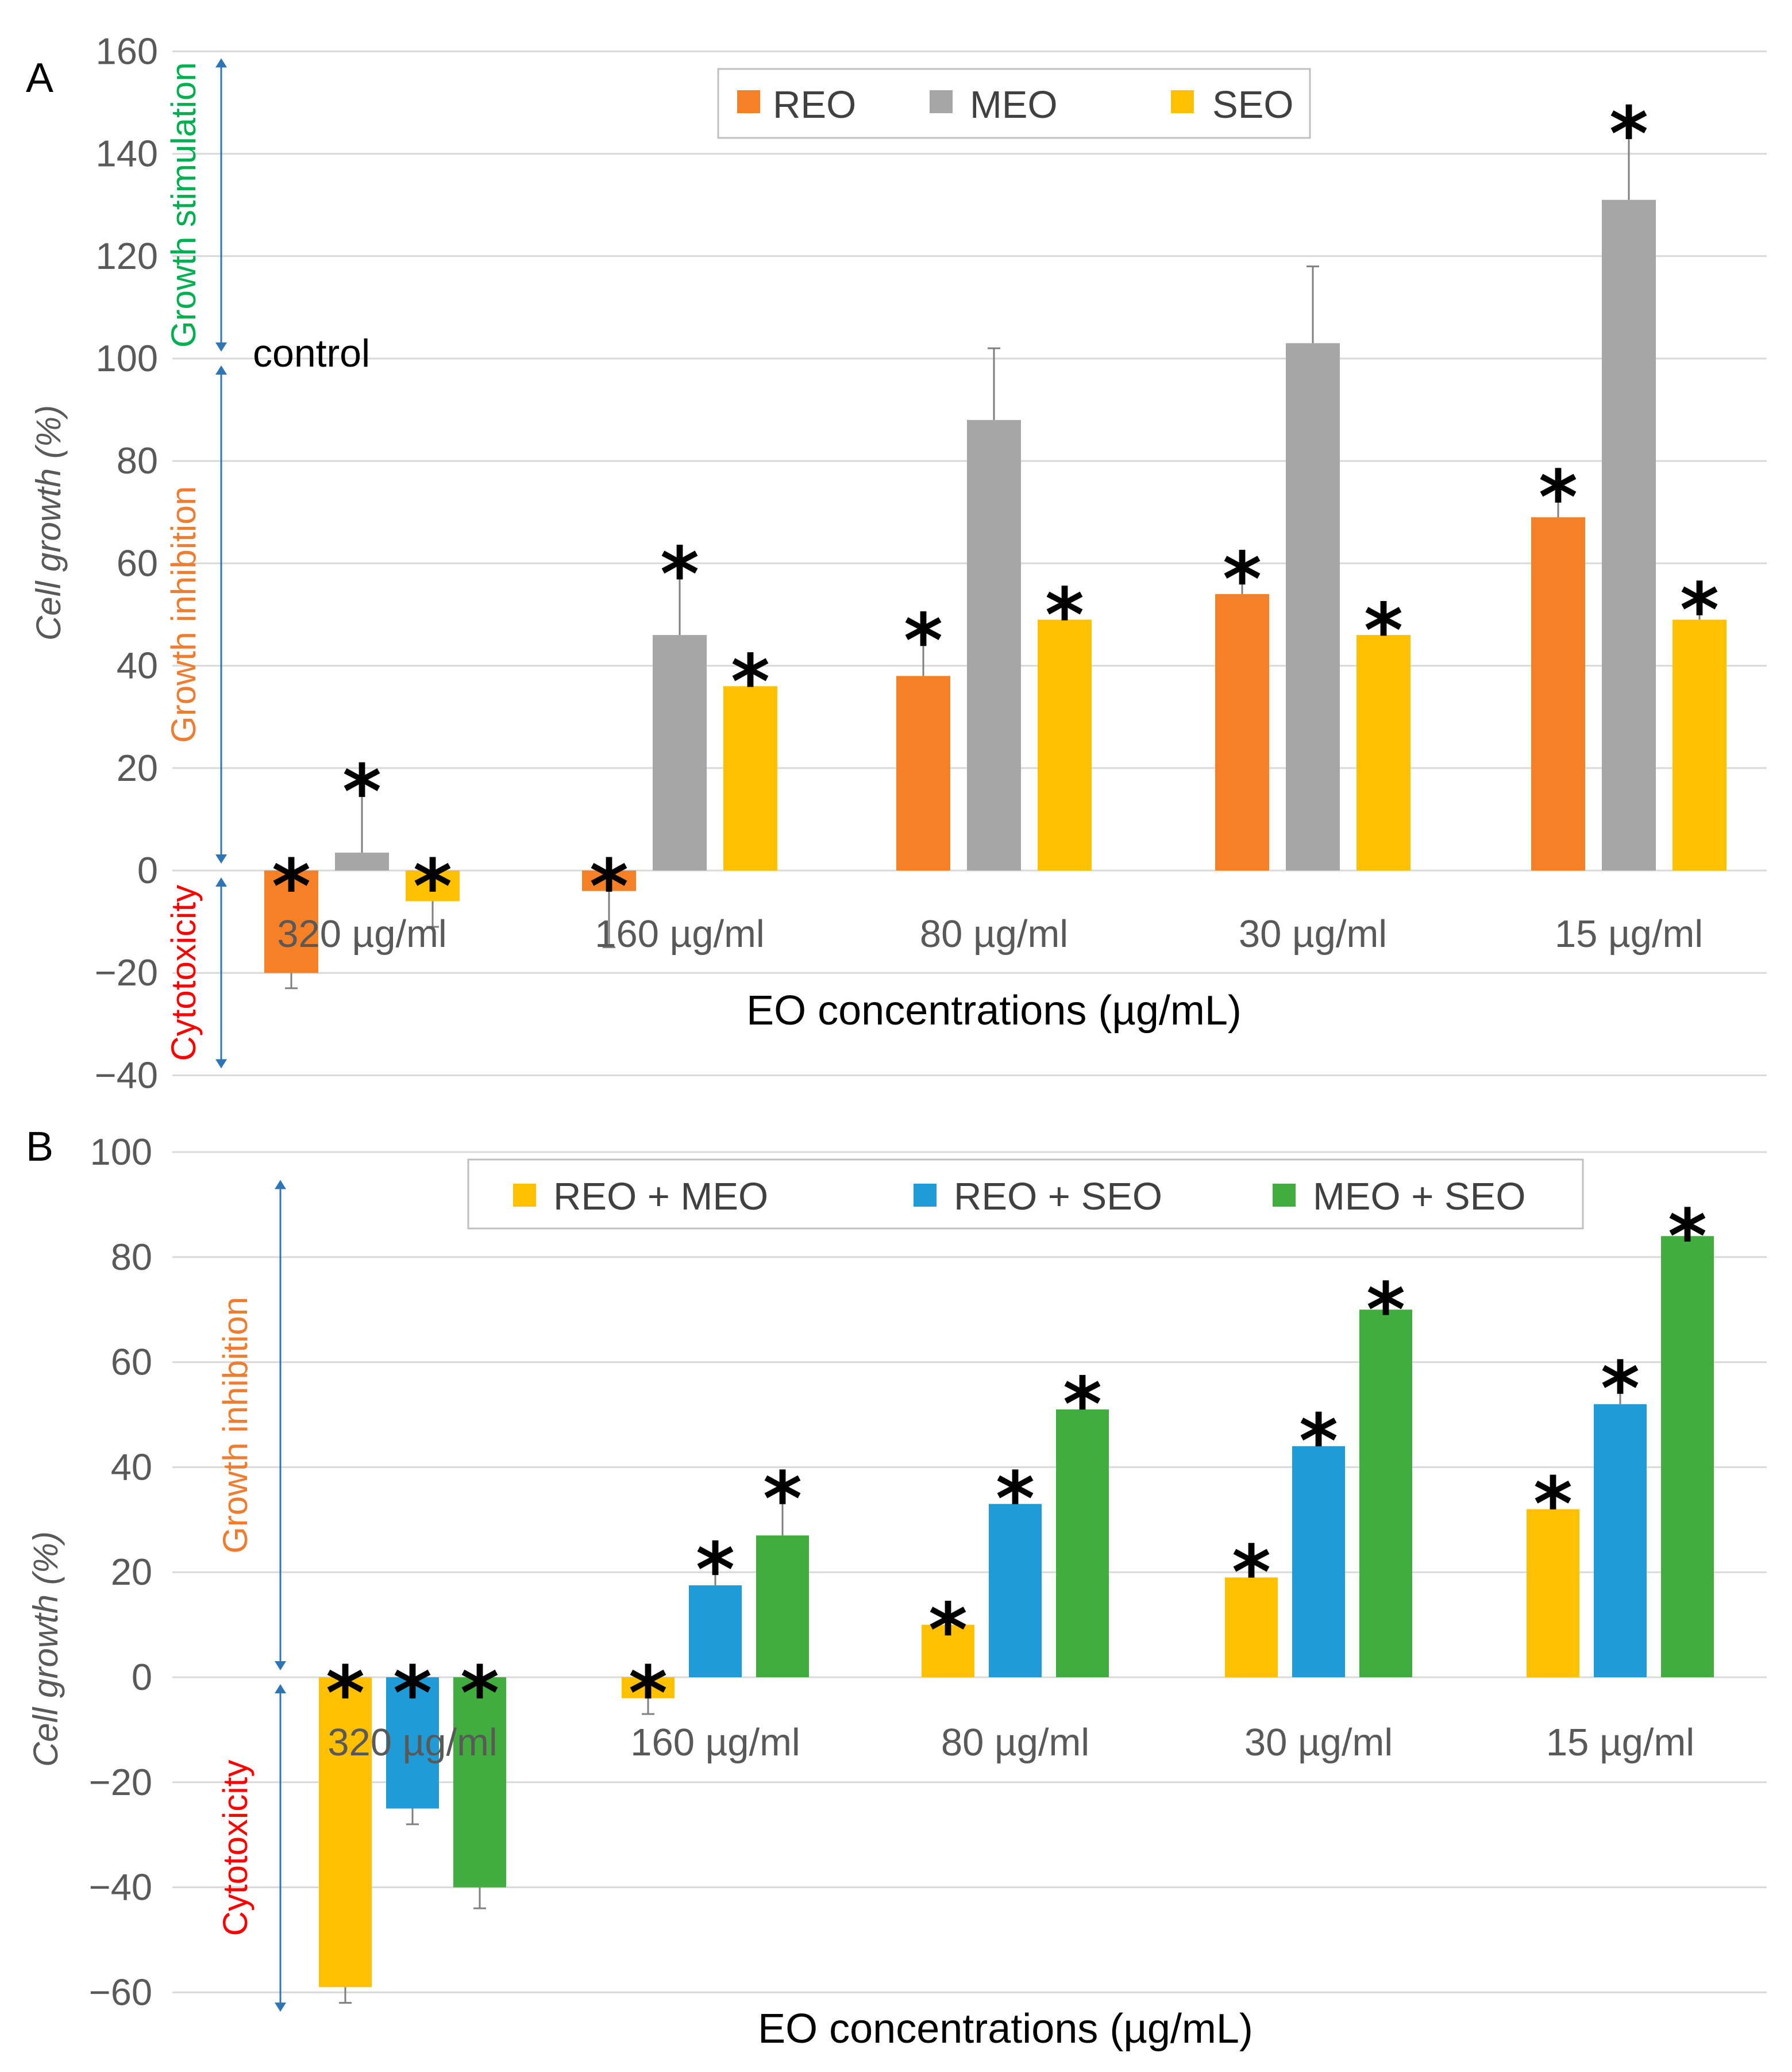  I want to click on legend-label-meo: MEO, so click(1014, 104).